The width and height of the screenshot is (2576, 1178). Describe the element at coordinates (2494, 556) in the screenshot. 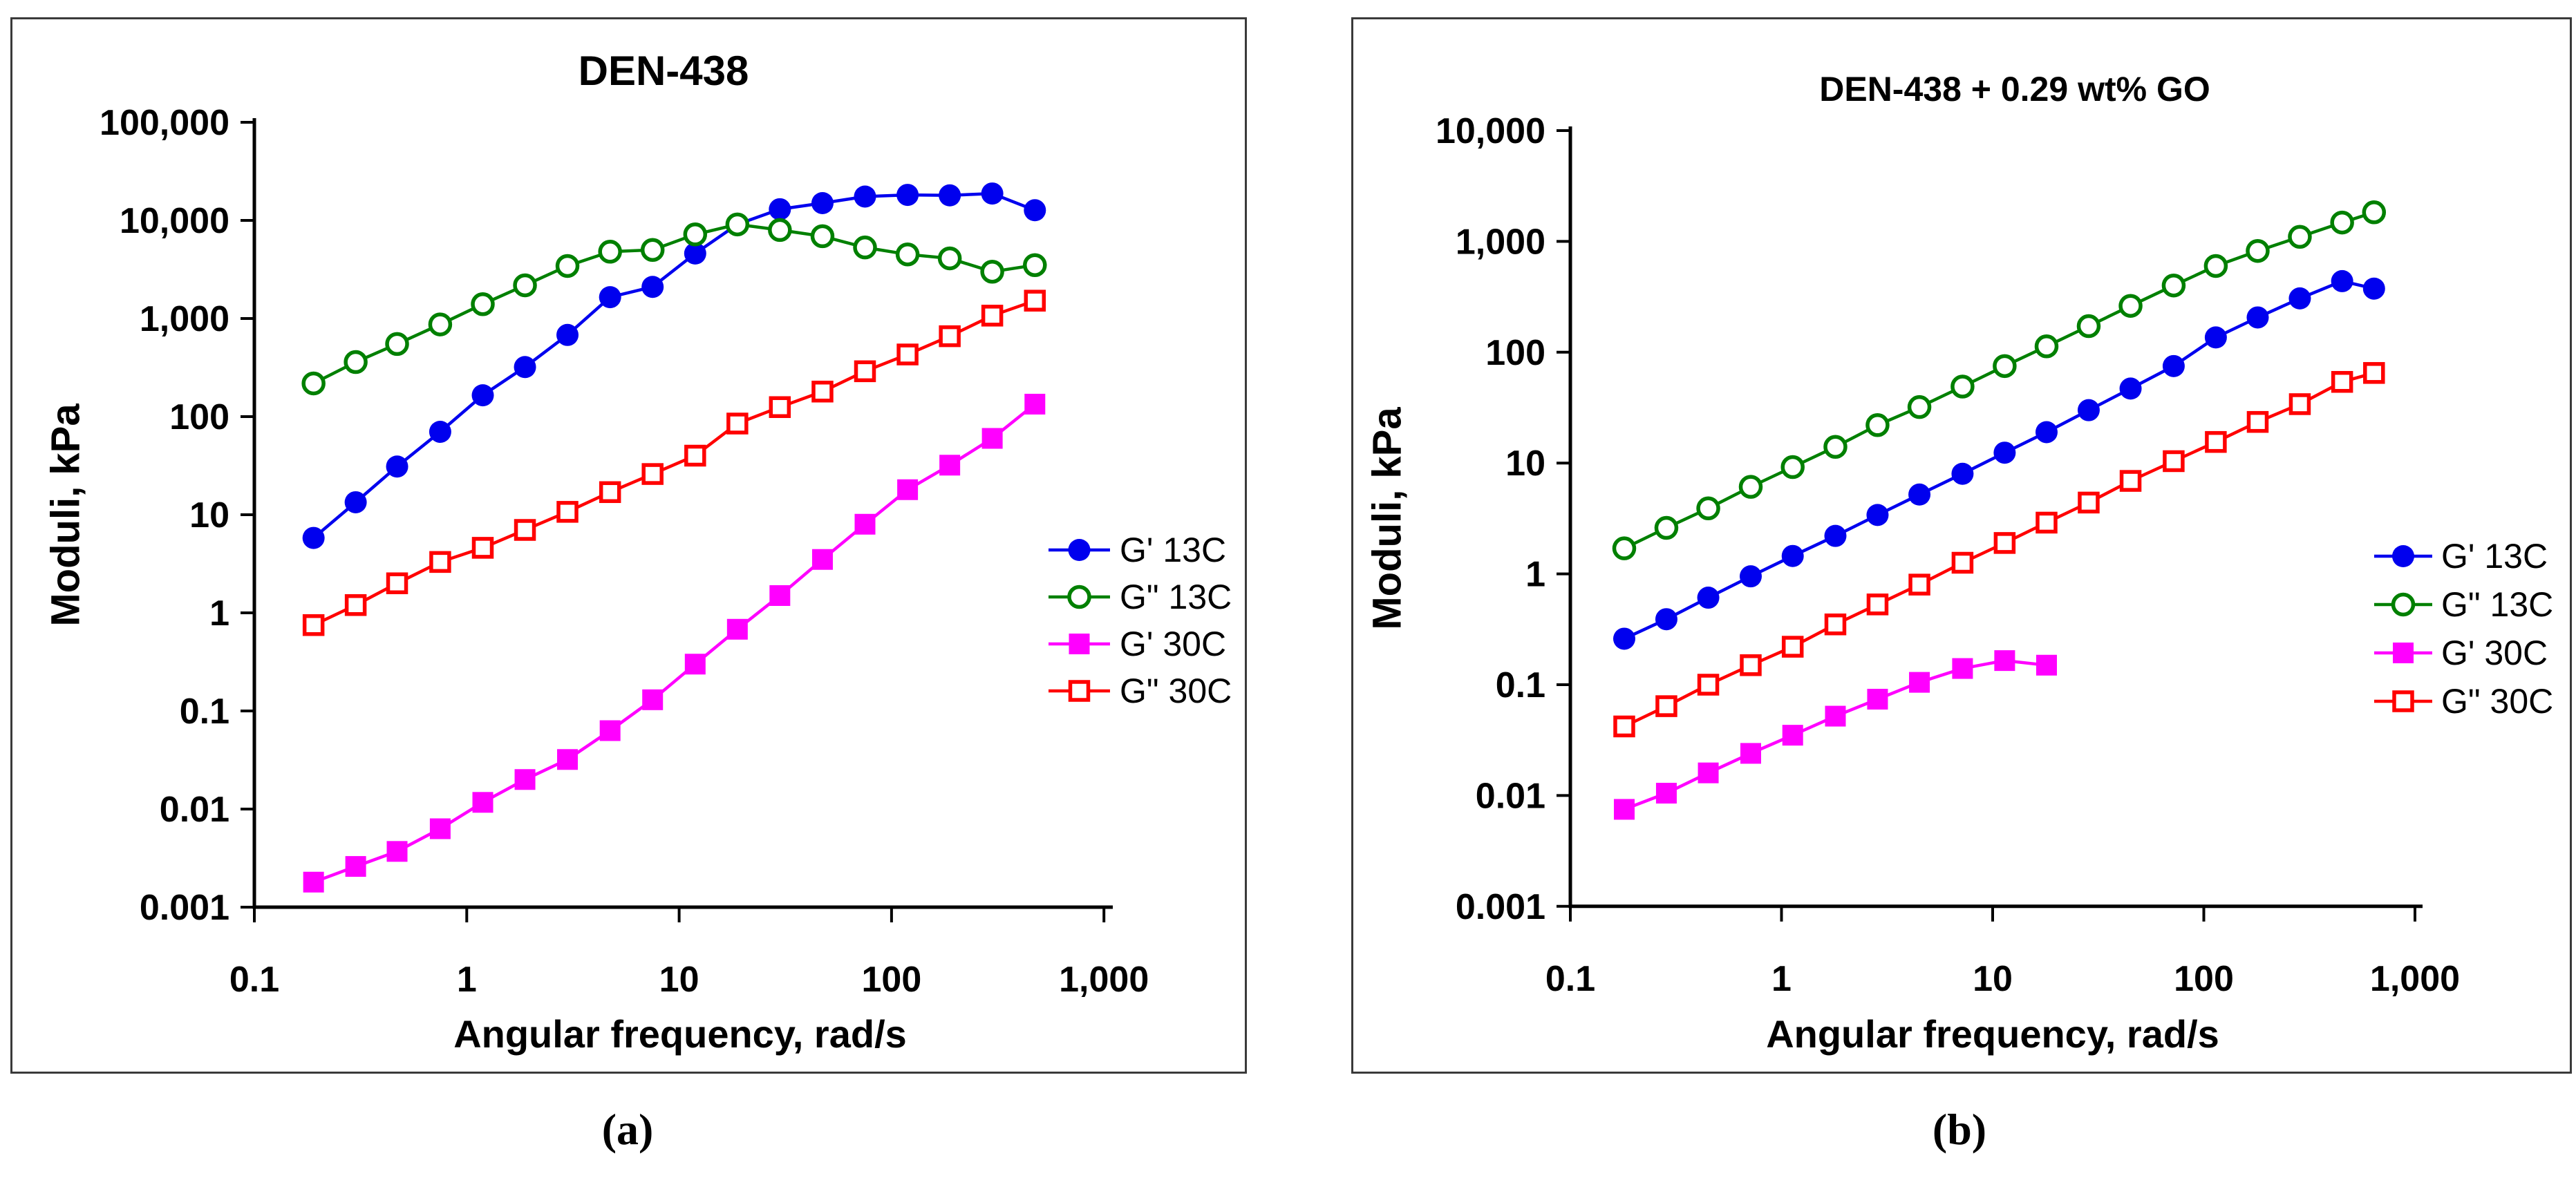

I see `legend-label-g-13c: G' 13C` at that location.